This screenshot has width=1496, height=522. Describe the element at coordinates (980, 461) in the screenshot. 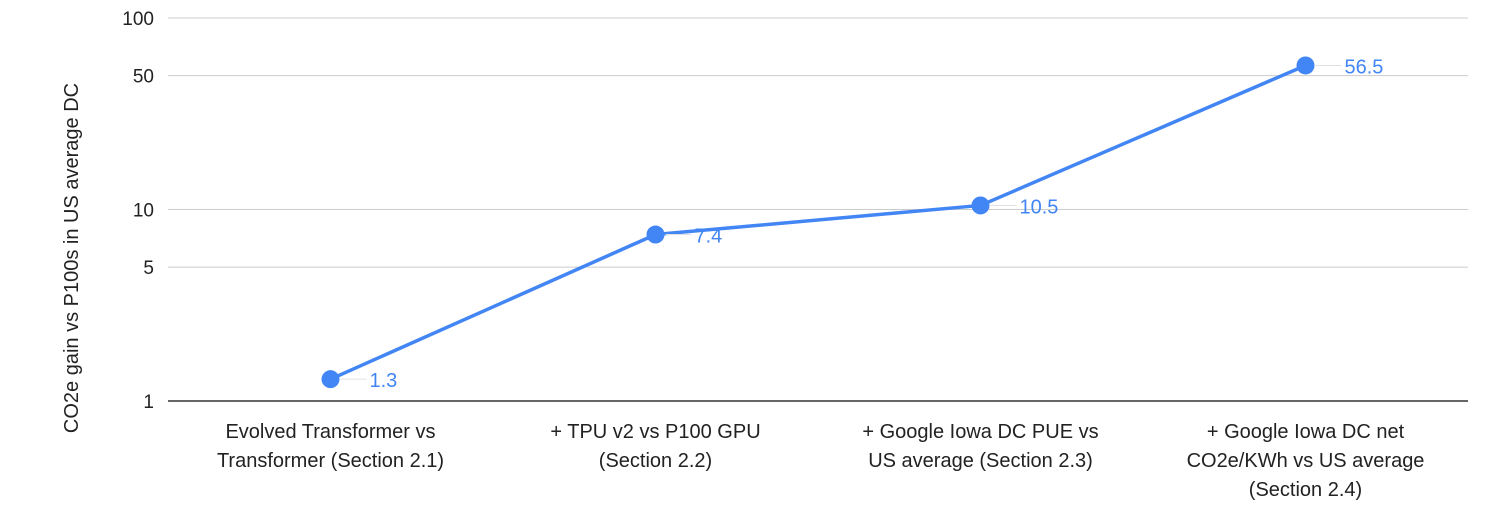

I see `x-category-label-line: US average (Section 2.3)` at that location.